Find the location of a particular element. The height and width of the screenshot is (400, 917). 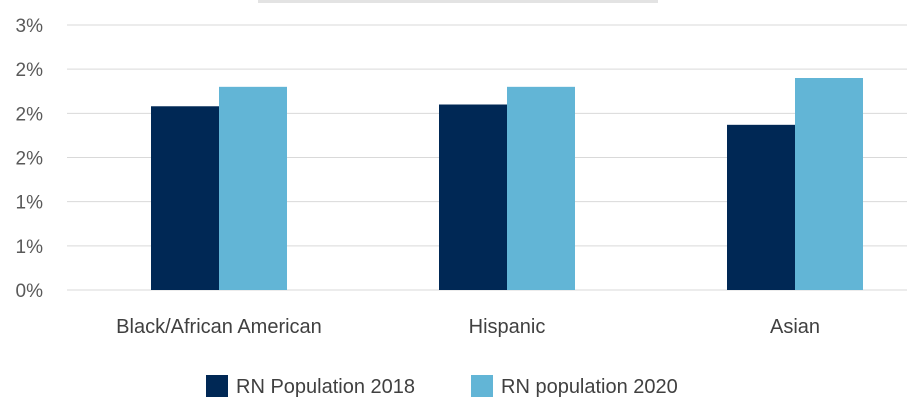

x-axis: Black/African American Hispanic Asian is located at coordinates (468, 327).